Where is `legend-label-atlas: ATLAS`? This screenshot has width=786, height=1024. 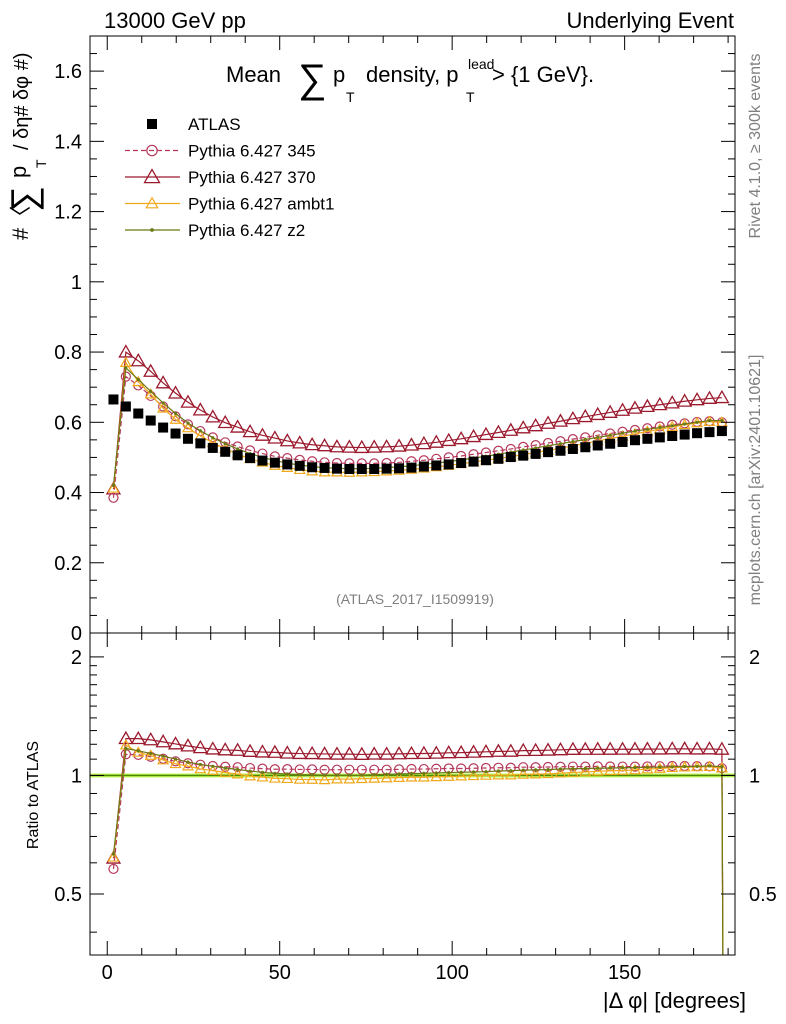
legend-label-atlas: ATLAS is located at coordinates (214, 124).